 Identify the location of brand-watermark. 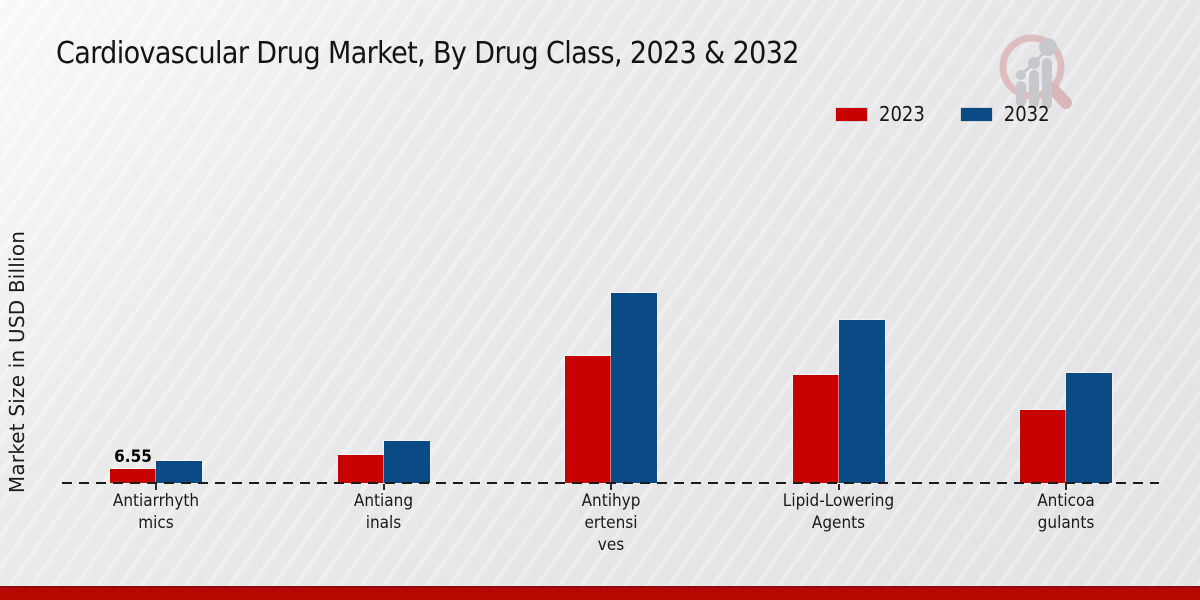
(1034, 74).